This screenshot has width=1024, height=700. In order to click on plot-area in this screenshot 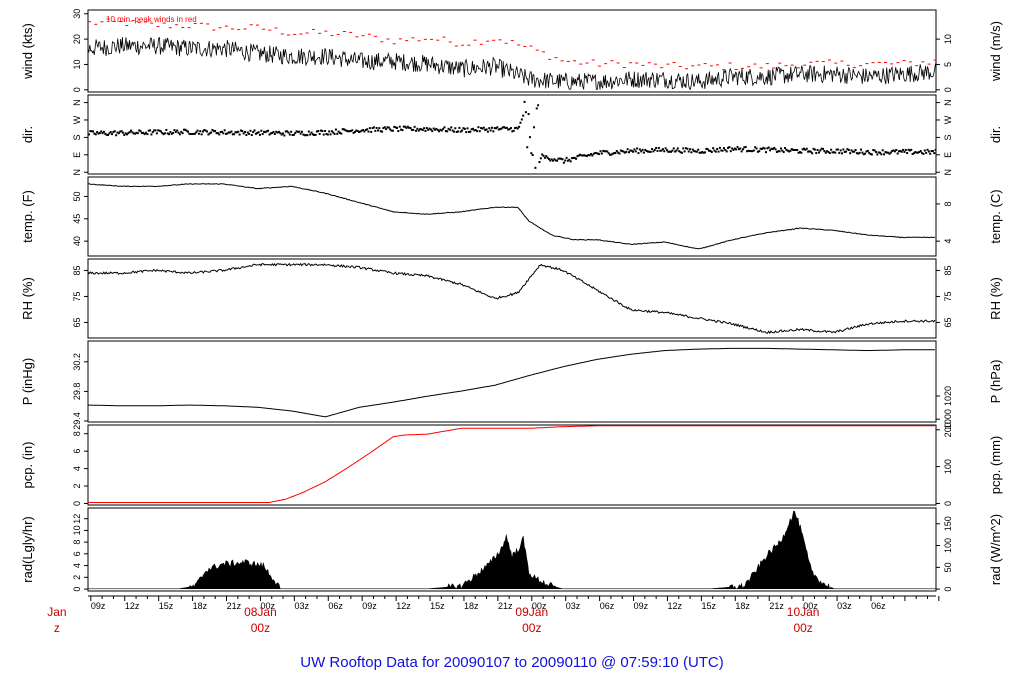, I will do `click(512, 550)`.